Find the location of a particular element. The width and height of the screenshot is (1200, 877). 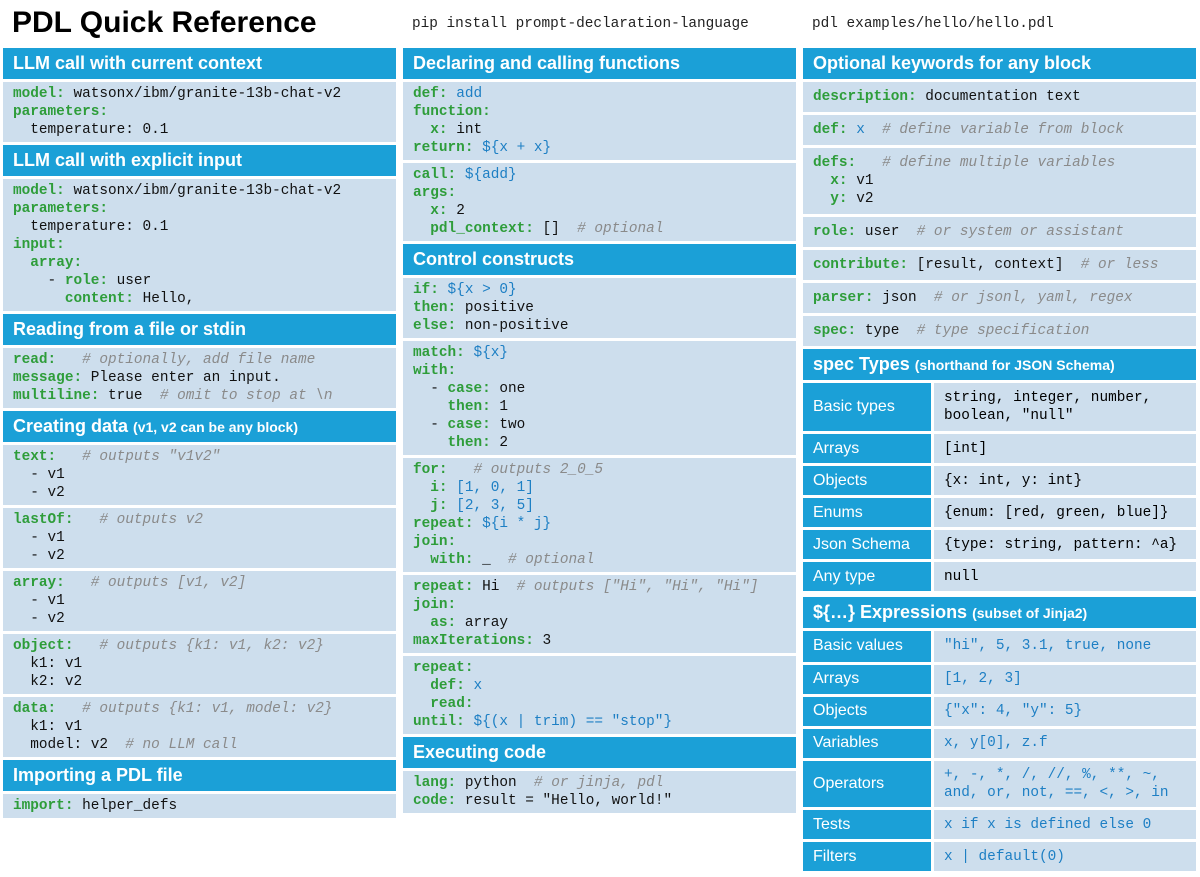

expression-label: Tests is located at coordinates (868, 825).